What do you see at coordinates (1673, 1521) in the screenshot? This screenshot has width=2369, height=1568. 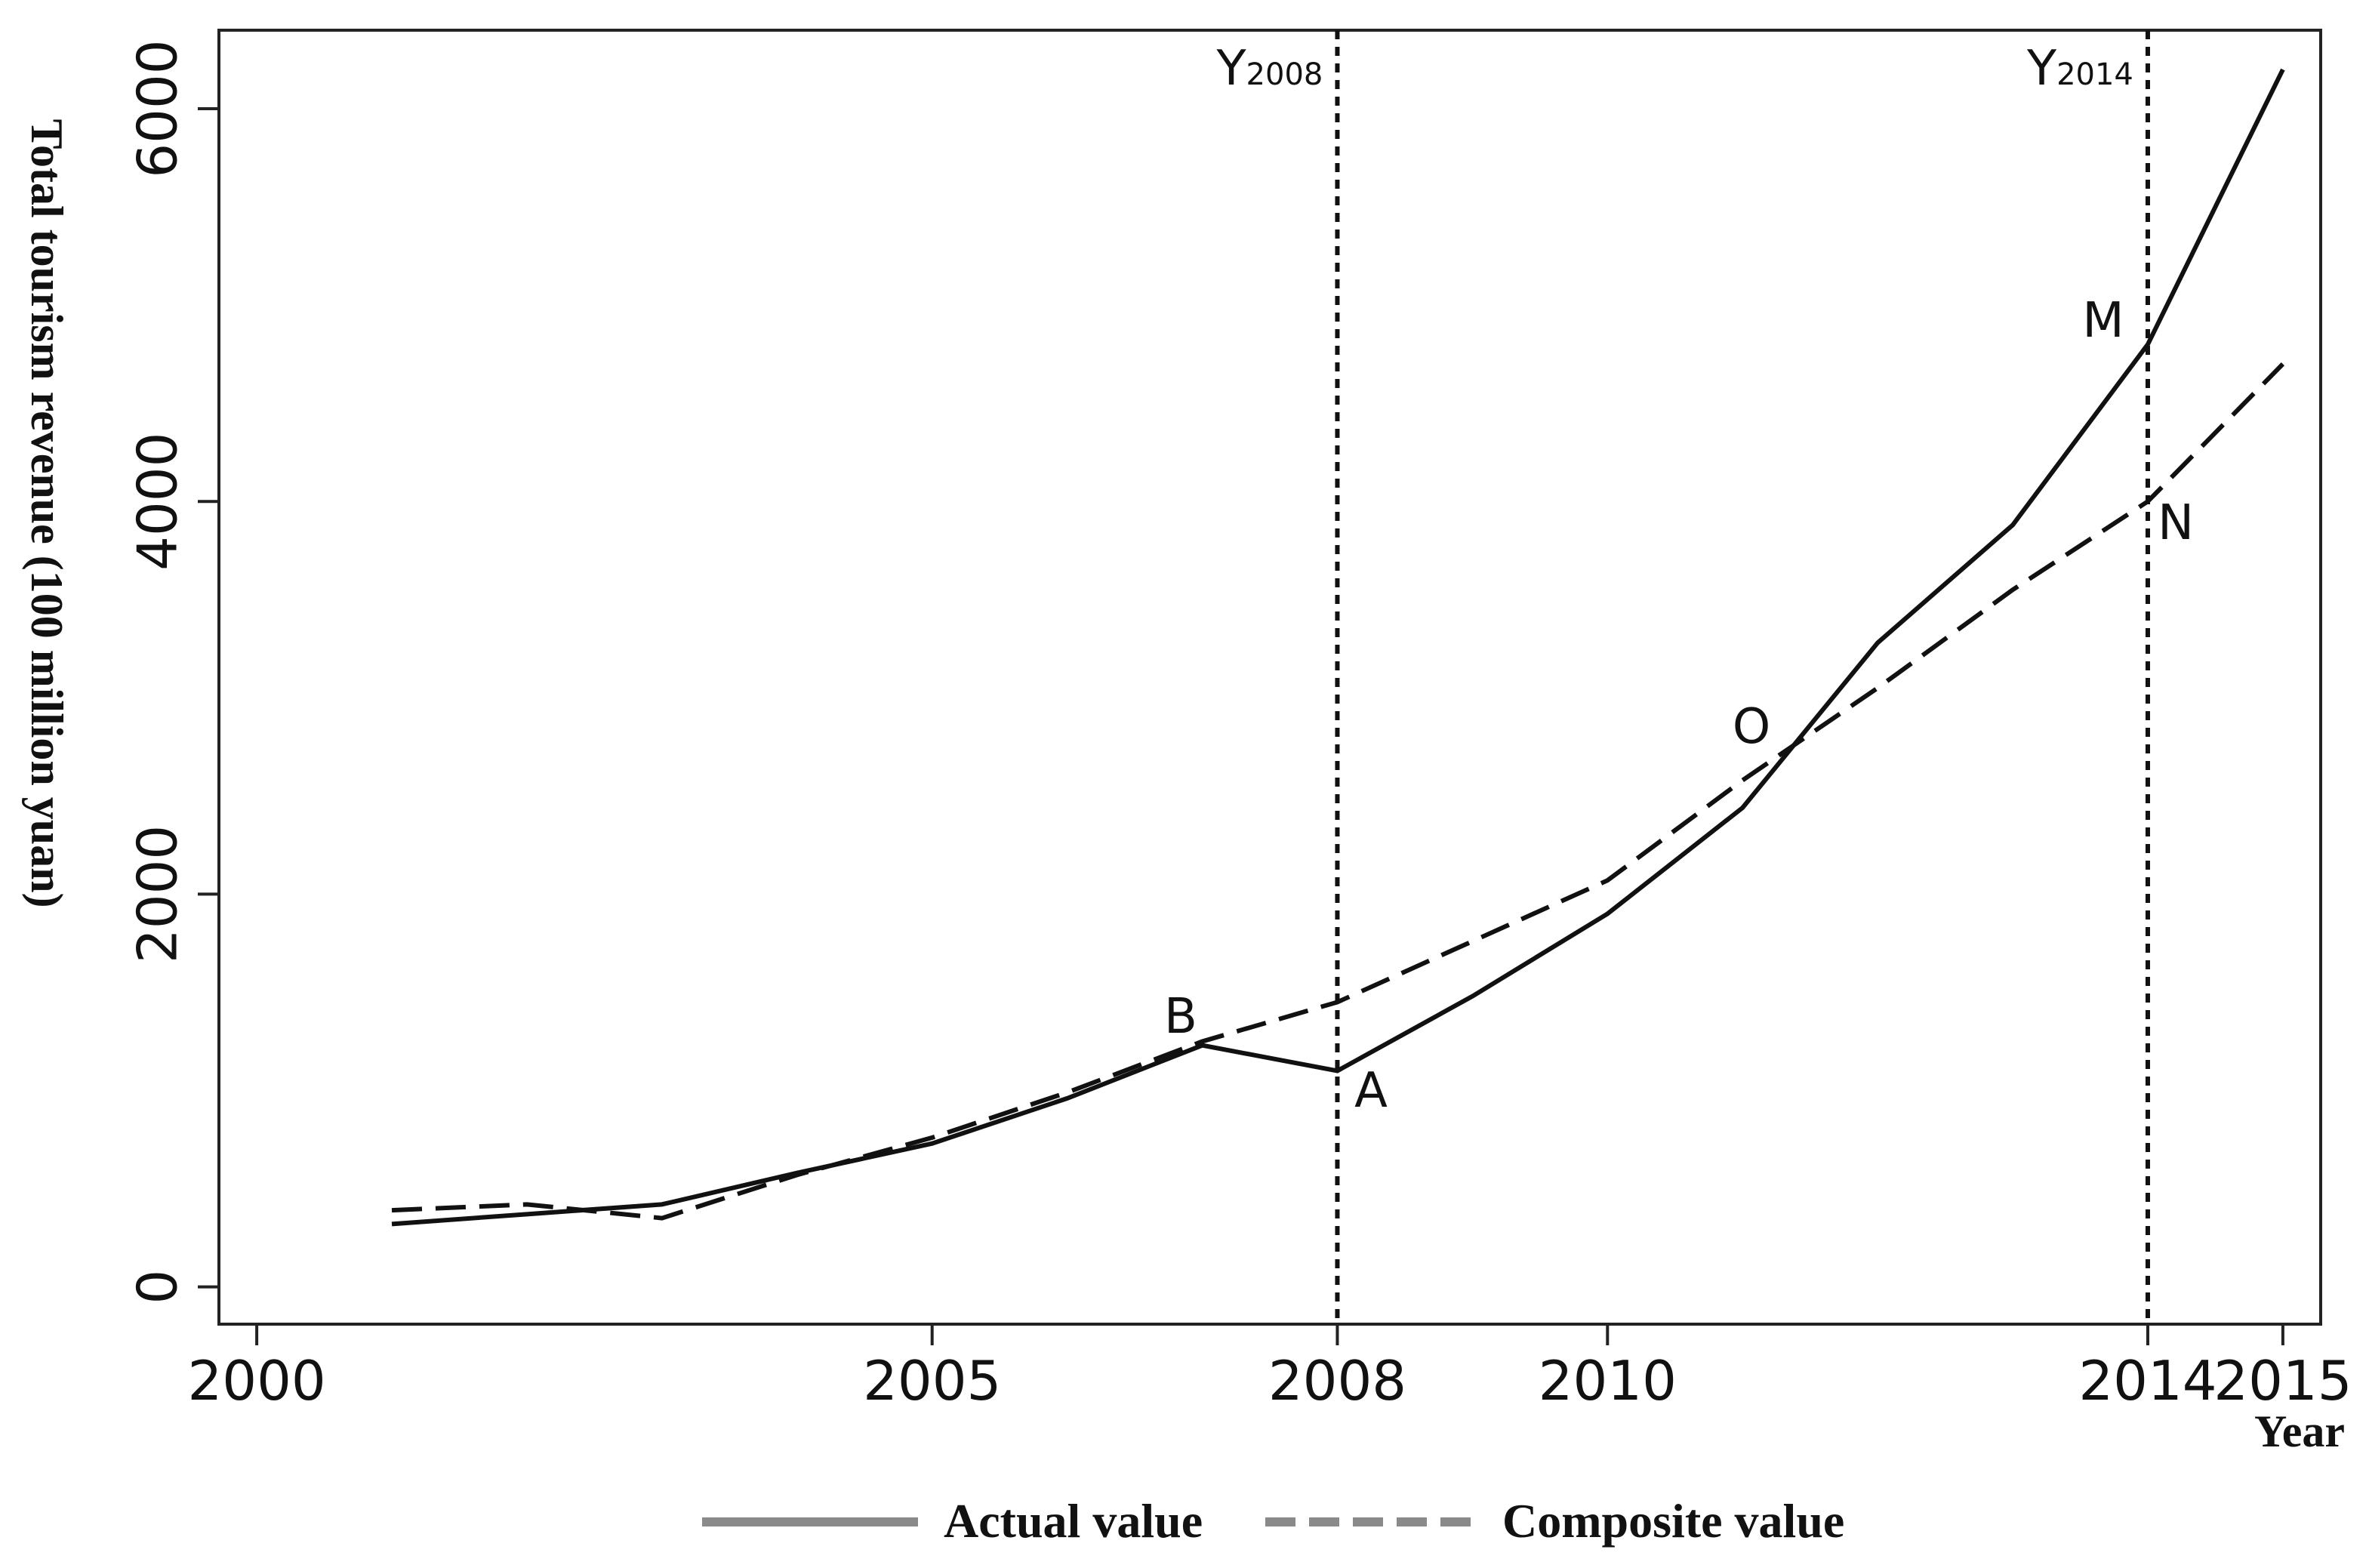 I see `legend-label: Composite value` at bounding box center [1673, 1521].